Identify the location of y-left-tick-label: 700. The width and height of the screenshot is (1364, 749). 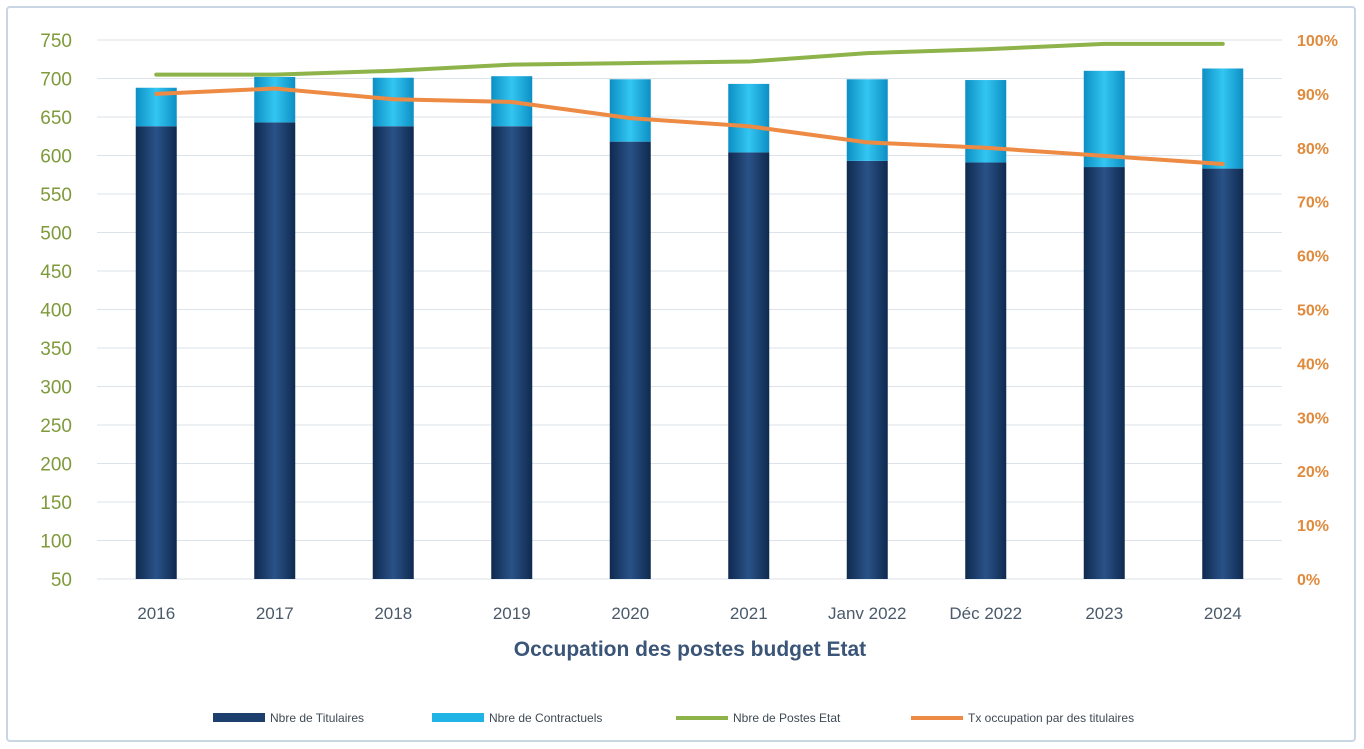
(56, 80).